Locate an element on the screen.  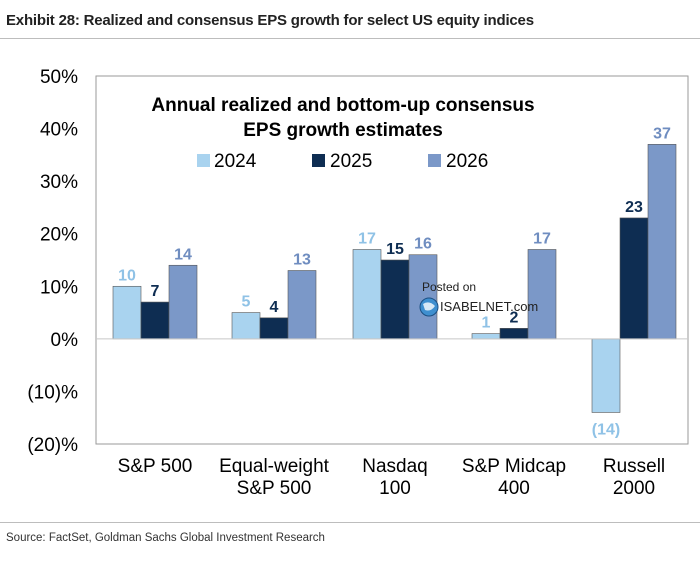
y-tick-label: 10% is located at coordinates (59, 287).